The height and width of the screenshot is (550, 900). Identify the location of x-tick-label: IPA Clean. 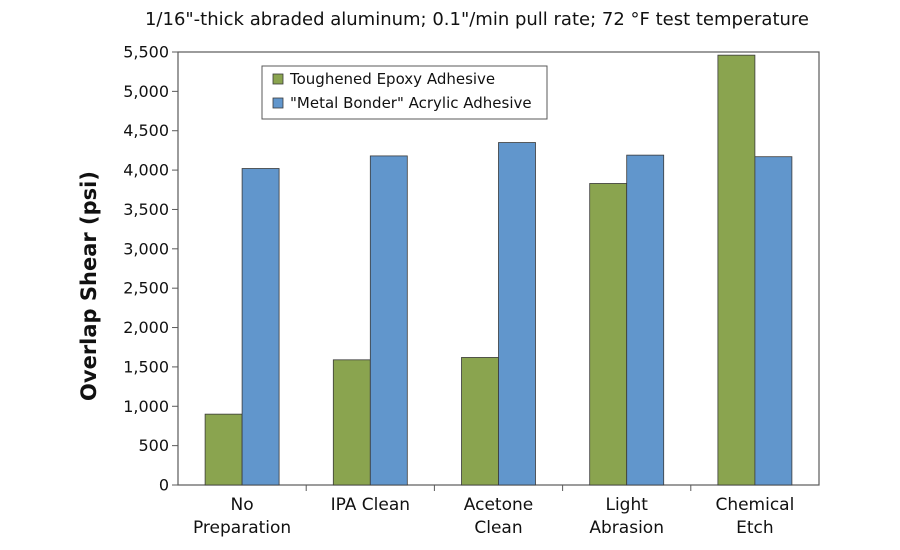
(370, 505).